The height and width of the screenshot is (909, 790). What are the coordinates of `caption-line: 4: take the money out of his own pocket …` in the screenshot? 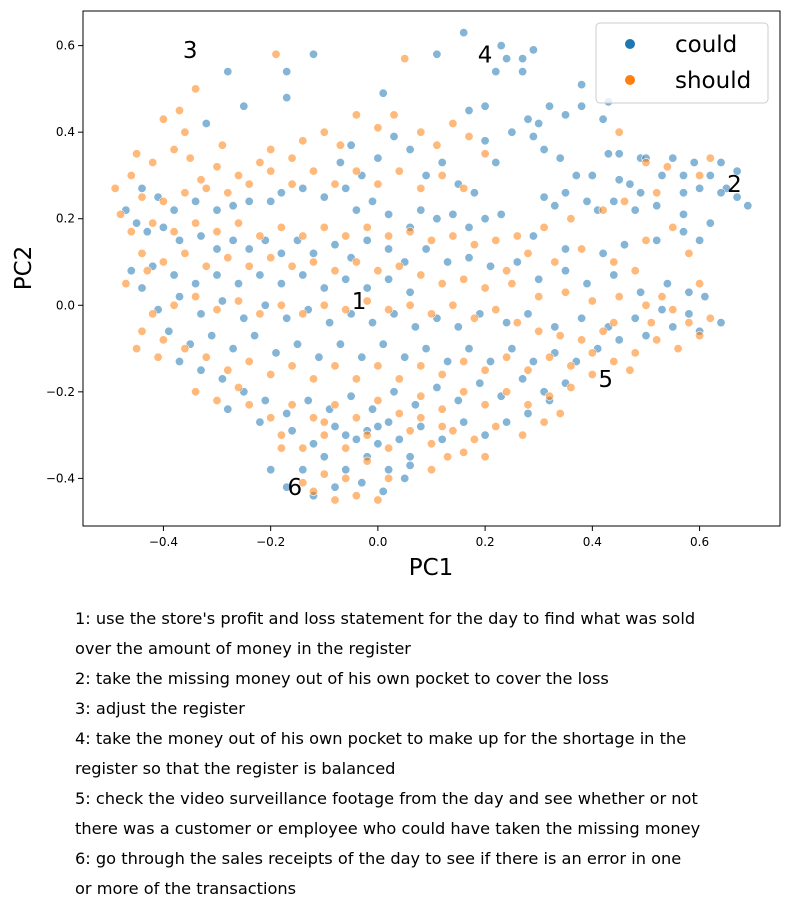 It's located at (381, 738).